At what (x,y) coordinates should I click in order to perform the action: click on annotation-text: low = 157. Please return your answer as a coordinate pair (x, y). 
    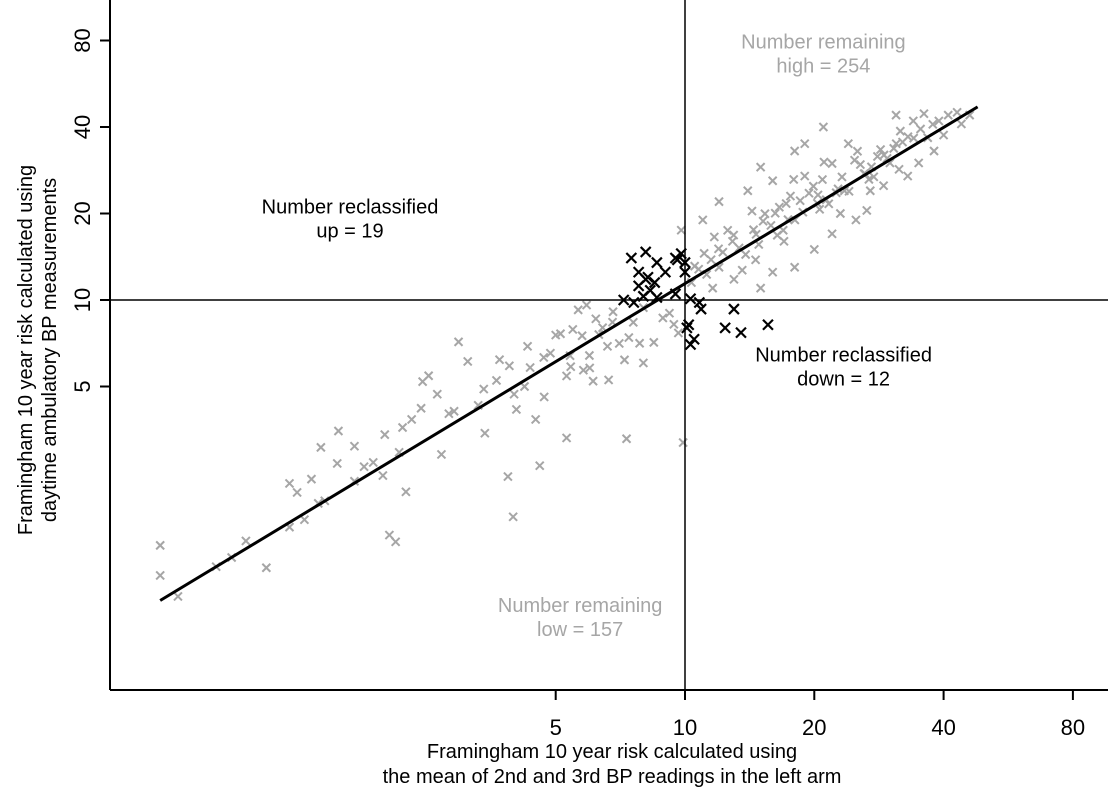
    Looking at the image, I should click on (580, 630).